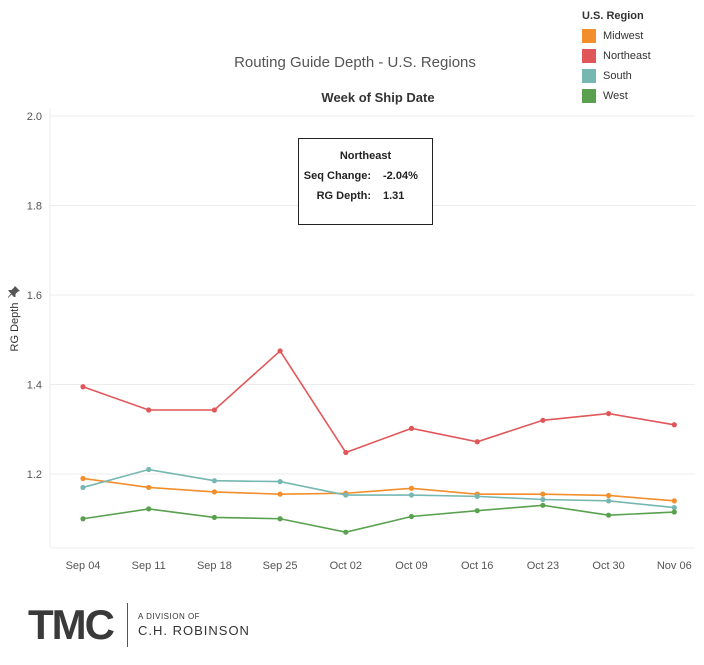 The height and width of the screenshot is (665, 704). I want to click on series-northeast, so click(378, 402).